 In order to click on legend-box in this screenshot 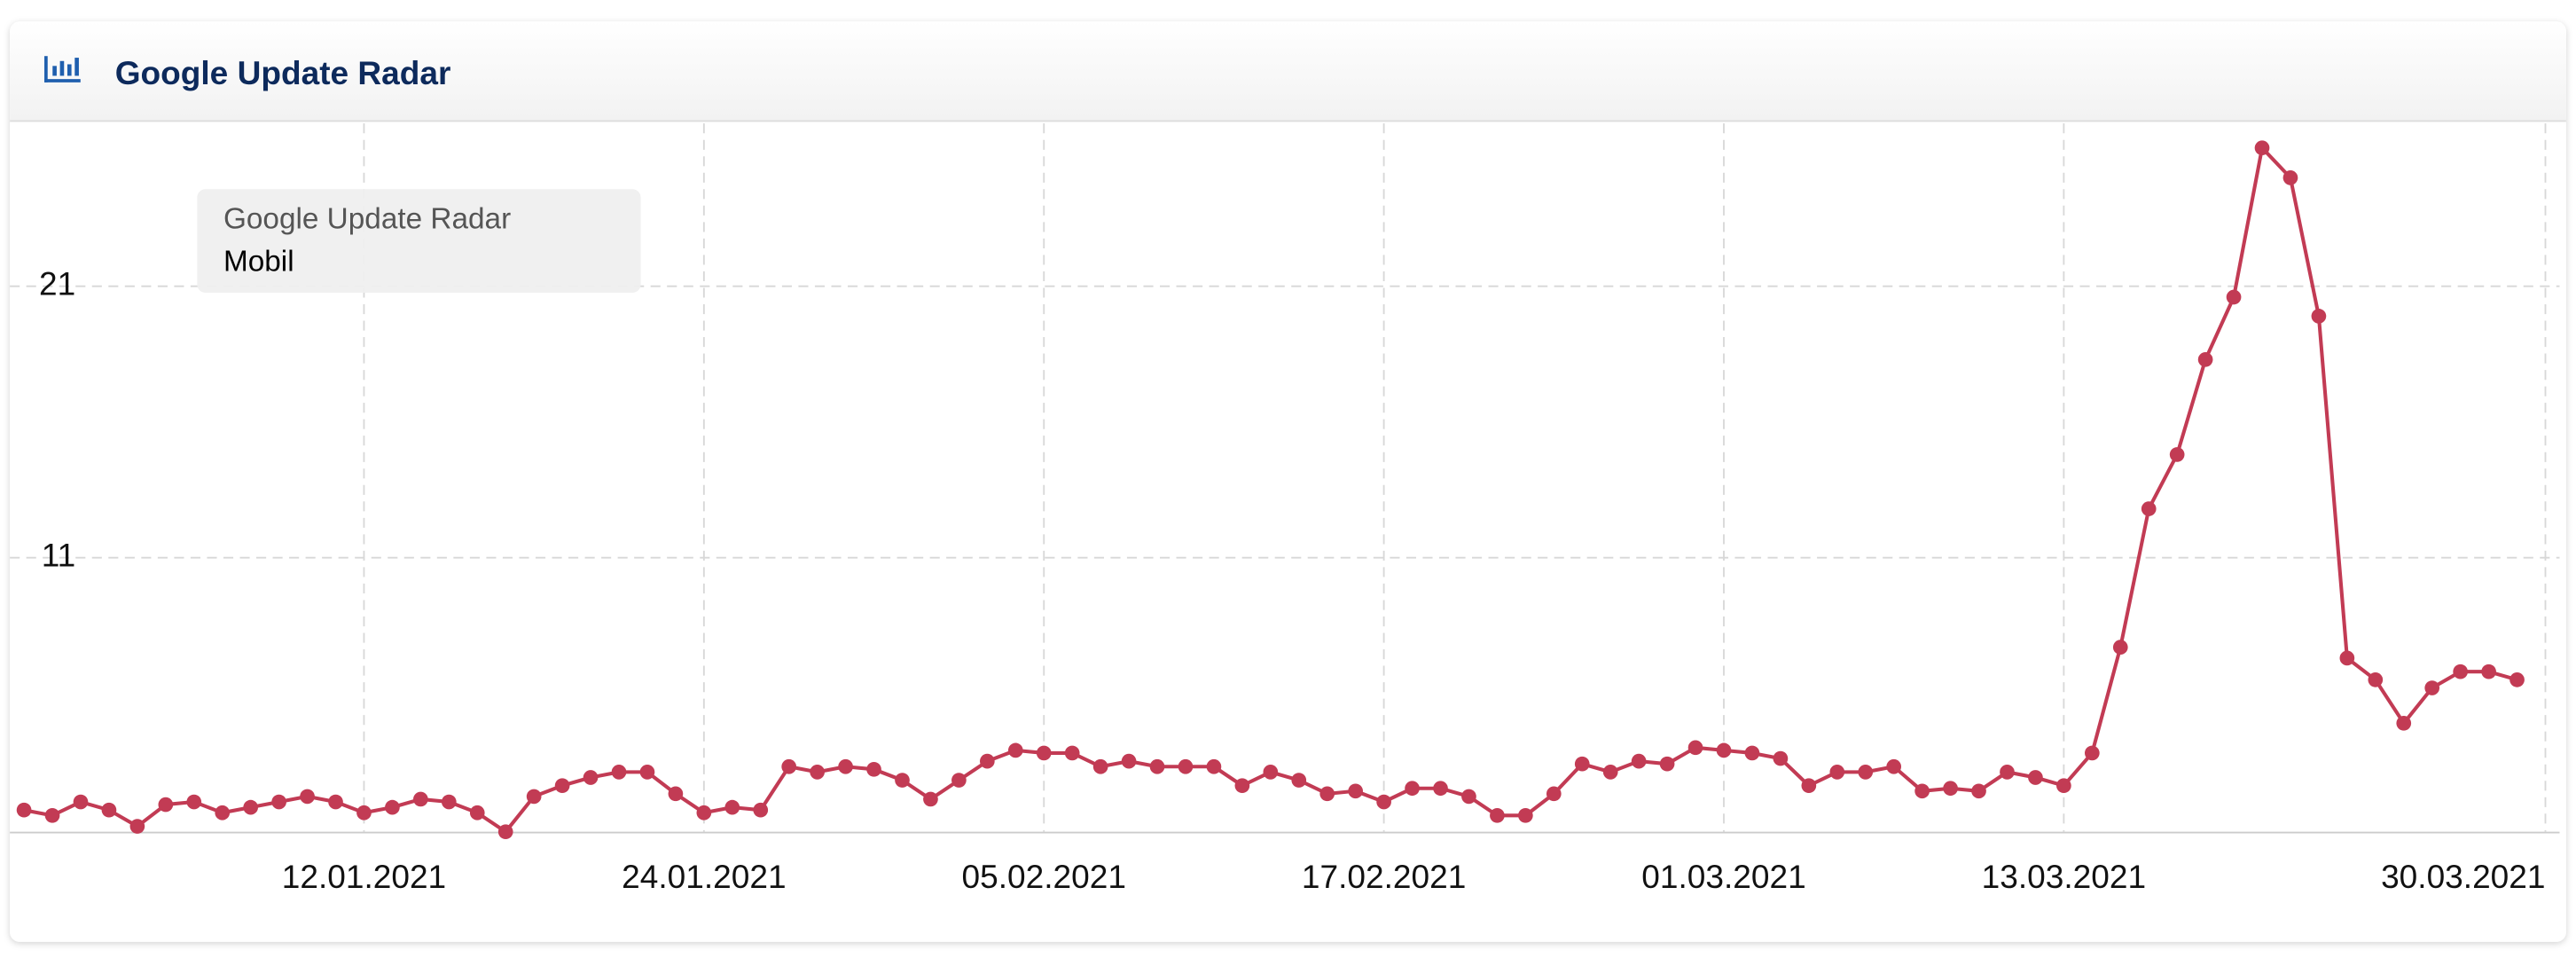, I will do `click(419, 241)`.